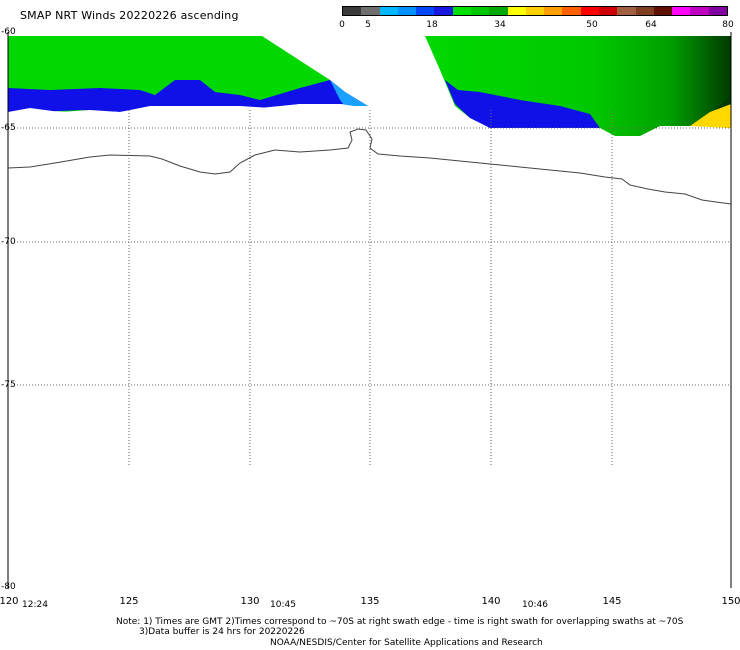 The height and width of the screenshot is (650, 740). I want to click on swath-time-label: 12:24, so click(35, 605).